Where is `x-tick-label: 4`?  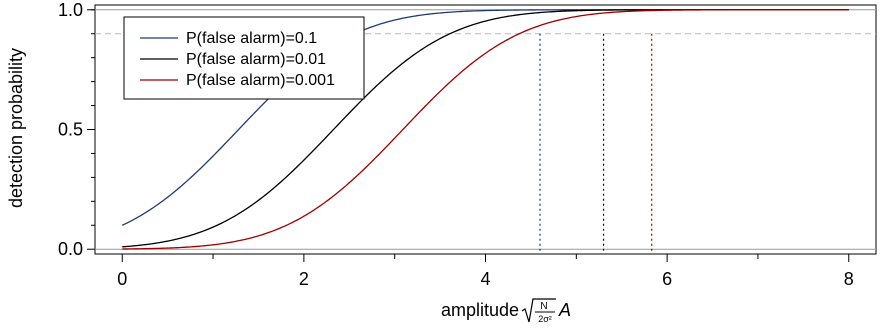
x-tick-label: 4 is located at coordinates (485, 279).